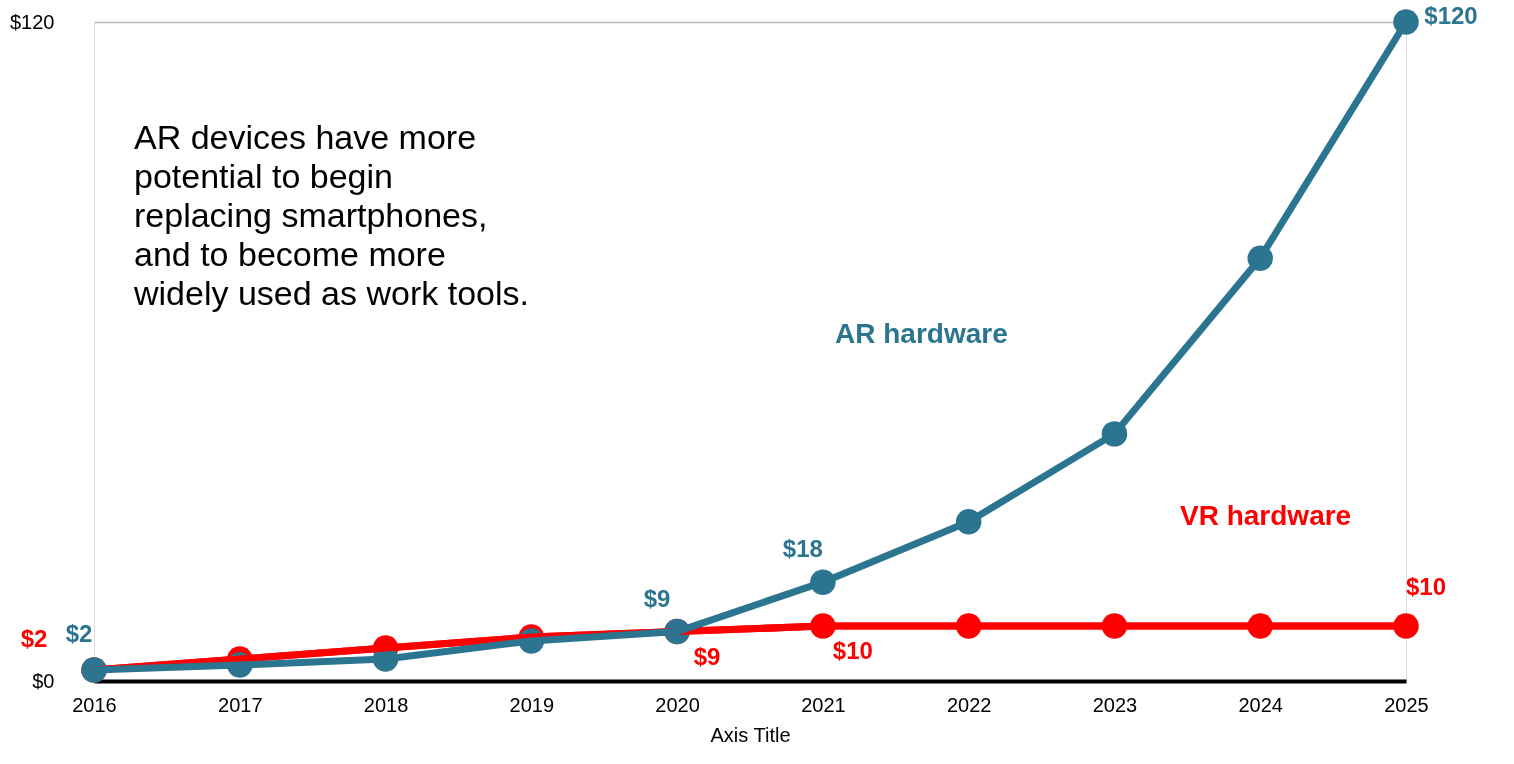 The image size is (1514, 764). Describe the element at coordinates (532, 704) in the screenshot. I see `x-tick-label: 2019` at that location.